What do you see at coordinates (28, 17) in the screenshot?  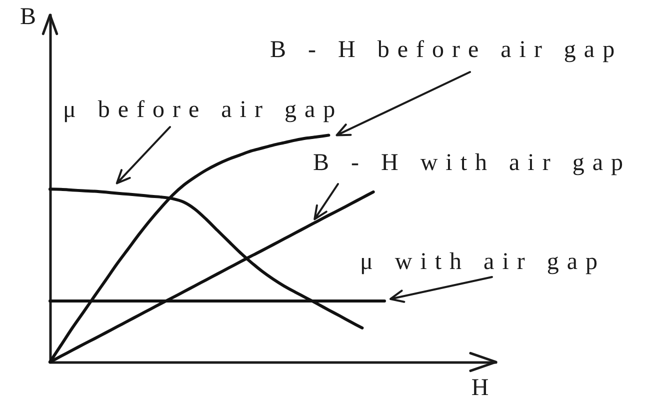 I see `y-axis-title: B` at bounding box center [28, 17].